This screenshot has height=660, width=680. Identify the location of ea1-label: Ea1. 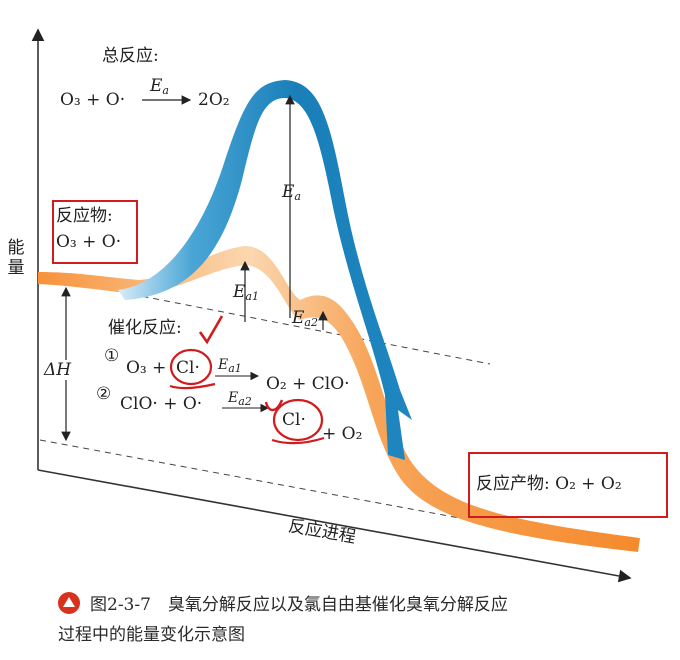
(246, 292).